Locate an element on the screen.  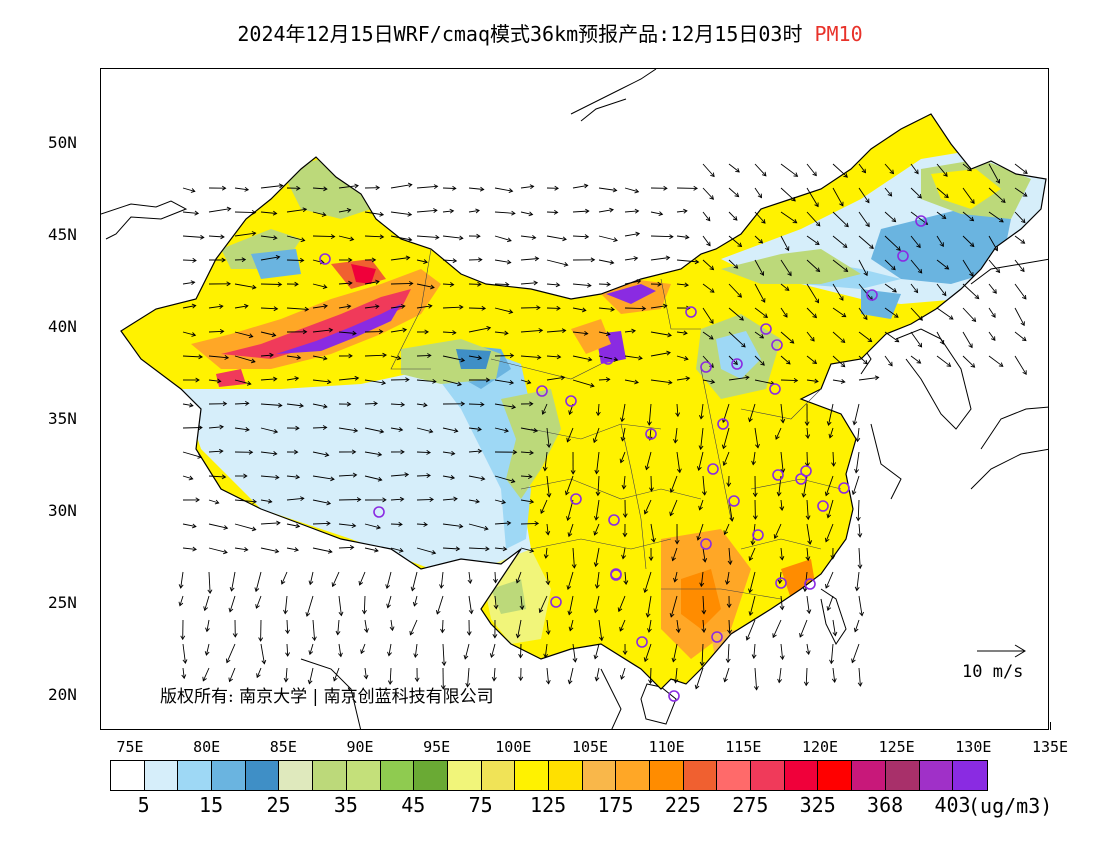
x-tick-label: 85E is located at coordinates (283, 747).